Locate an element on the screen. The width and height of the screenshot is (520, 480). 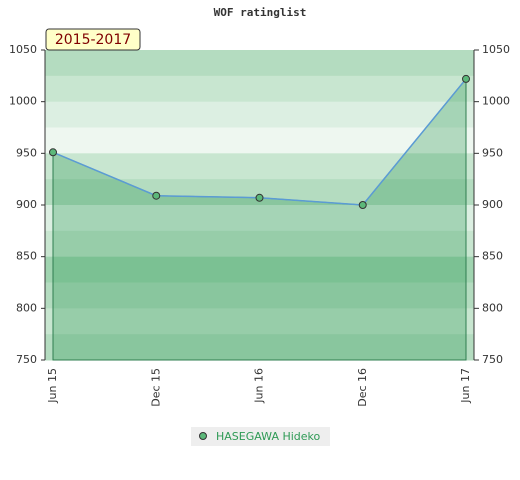
y-tick-label: 1050 is located at coordinates (23, 49).